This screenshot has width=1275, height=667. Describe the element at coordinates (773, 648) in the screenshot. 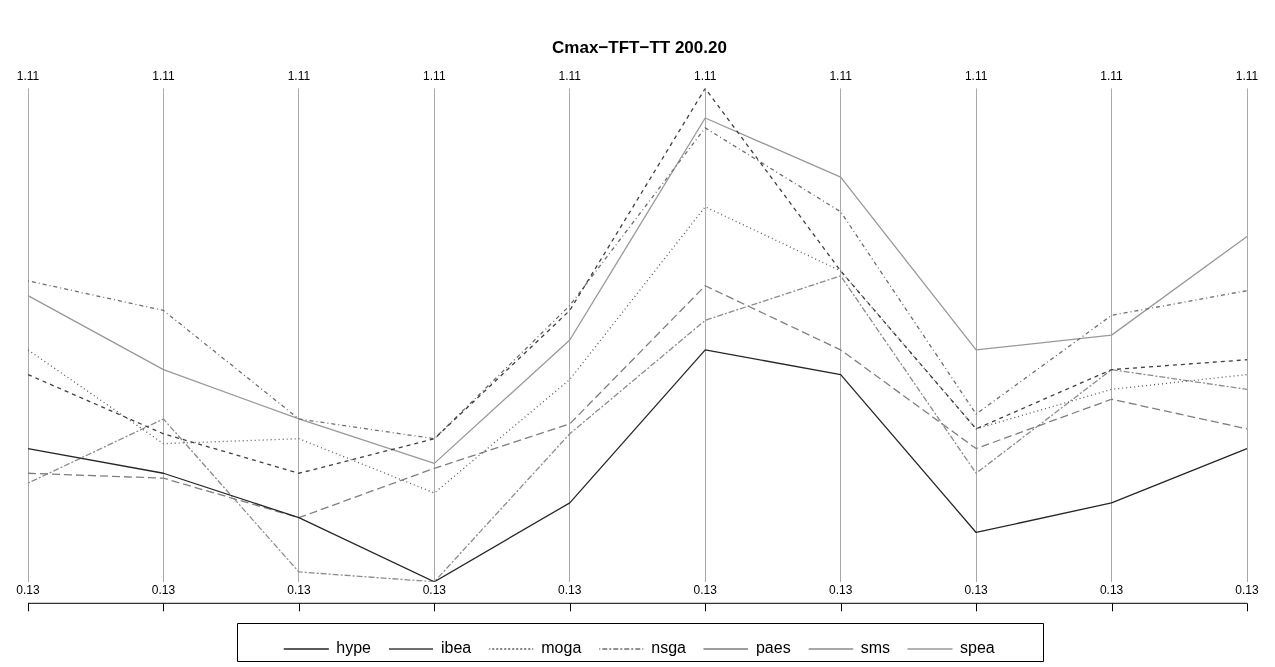

I see `legend-label: paes` at that location.